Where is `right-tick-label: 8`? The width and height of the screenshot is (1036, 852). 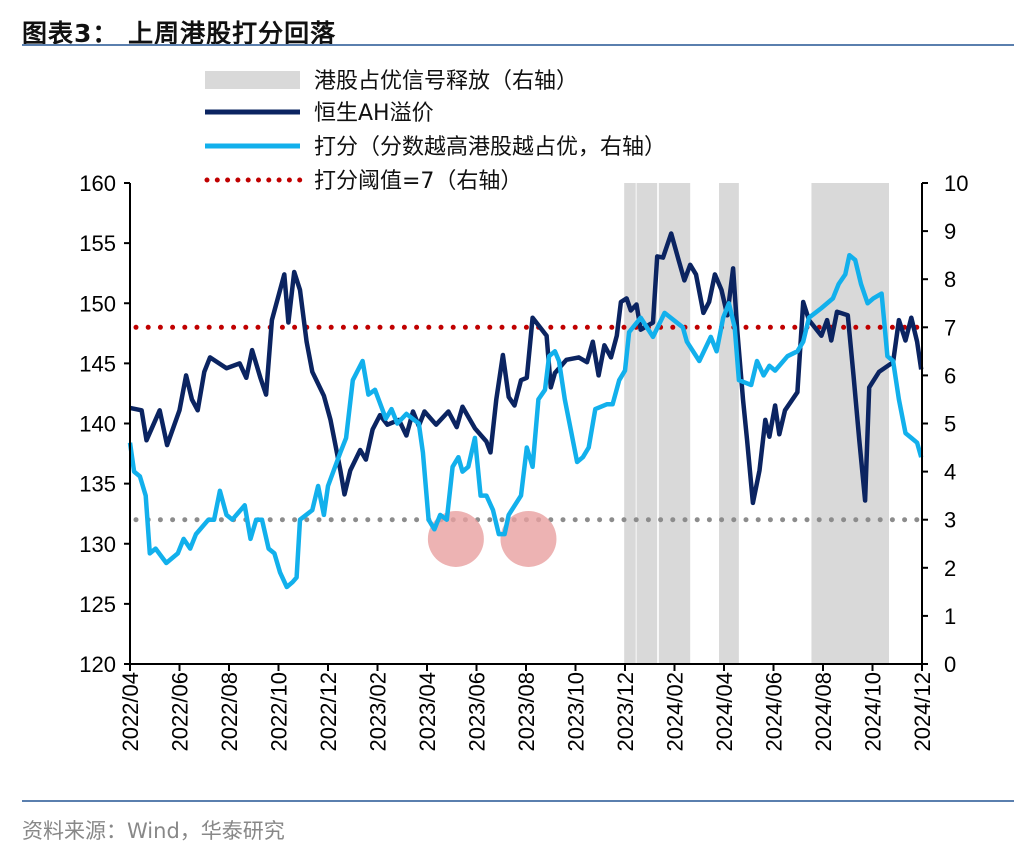 right-tick-label: 8 is located at coordinates (950, 279).